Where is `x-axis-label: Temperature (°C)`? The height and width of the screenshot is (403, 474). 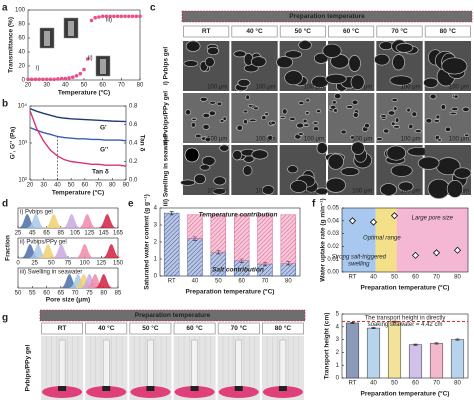 x-axis-label: Temperature (°C) is located at coordinates (78, 193).